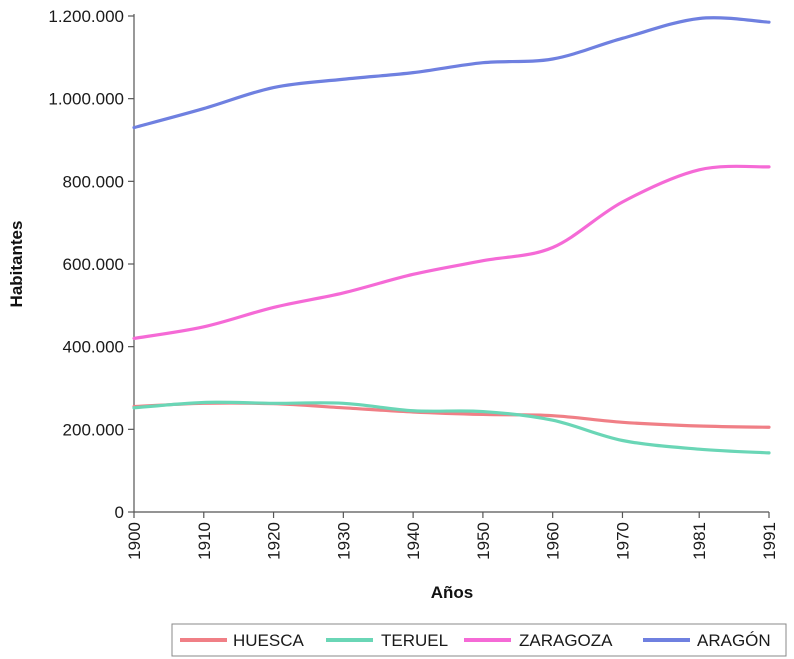 Image resolution: width=794 pixels, height=659 pixels. Describe the element at coordinates (93, 347) in the screenshot. I see `y-tick-label: 400.000` at that location.